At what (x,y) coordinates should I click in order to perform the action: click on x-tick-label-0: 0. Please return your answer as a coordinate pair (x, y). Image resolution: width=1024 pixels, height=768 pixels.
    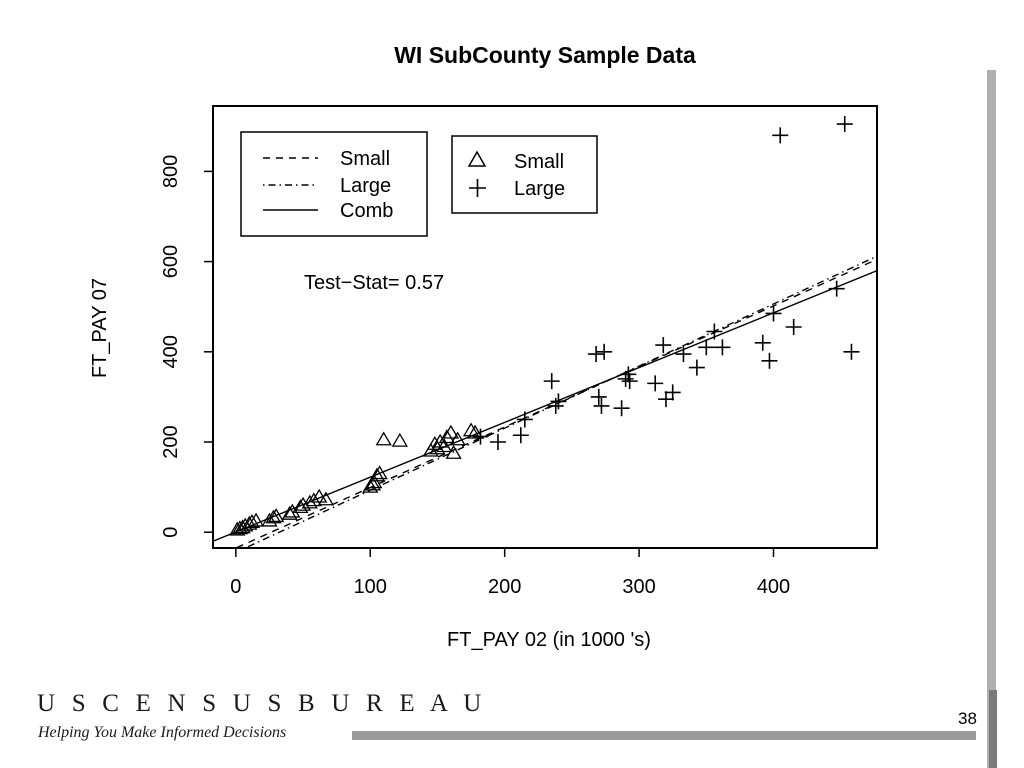
    Looking at the image, I should click on (235, 587).